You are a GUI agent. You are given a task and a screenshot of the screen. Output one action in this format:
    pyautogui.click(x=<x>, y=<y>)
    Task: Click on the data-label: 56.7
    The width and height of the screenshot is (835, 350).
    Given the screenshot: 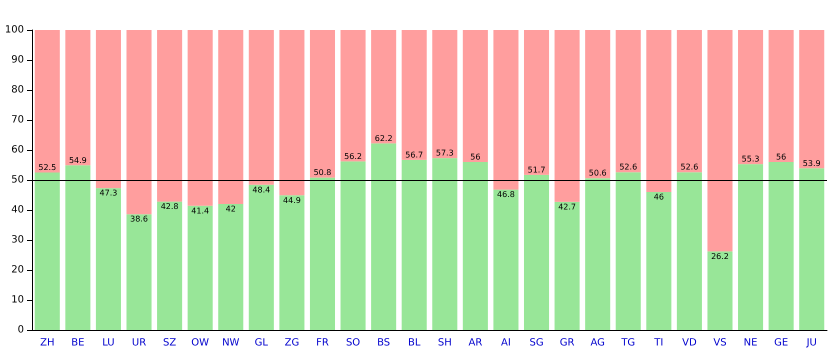 What is the action you would take?
    pyautogui.click(x=414, y=155)
    